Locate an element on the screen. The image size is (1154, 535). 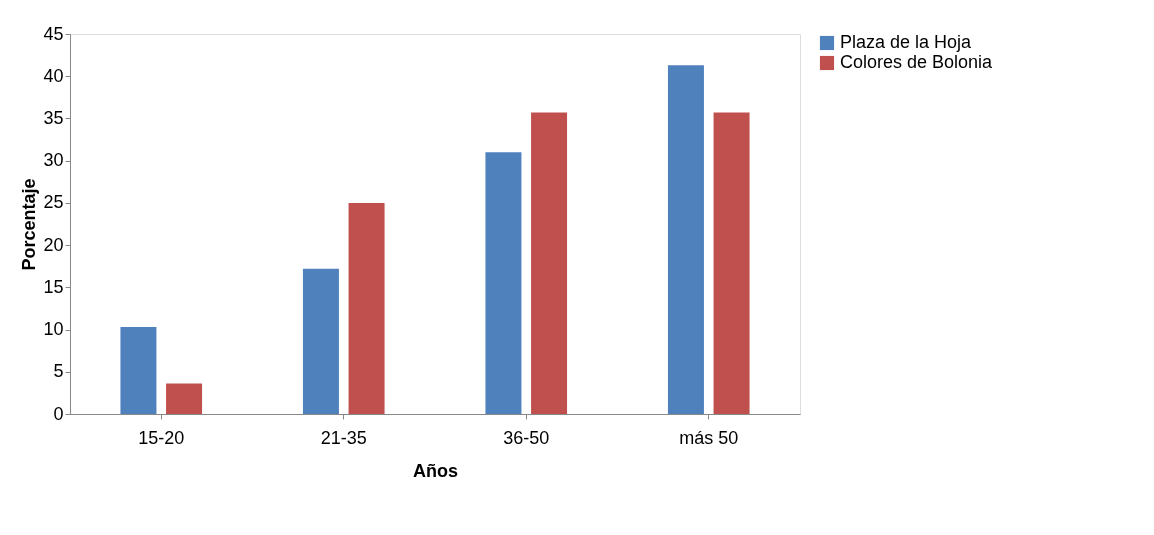
y-tick-label: 30 is located at coordinates (53, 160).